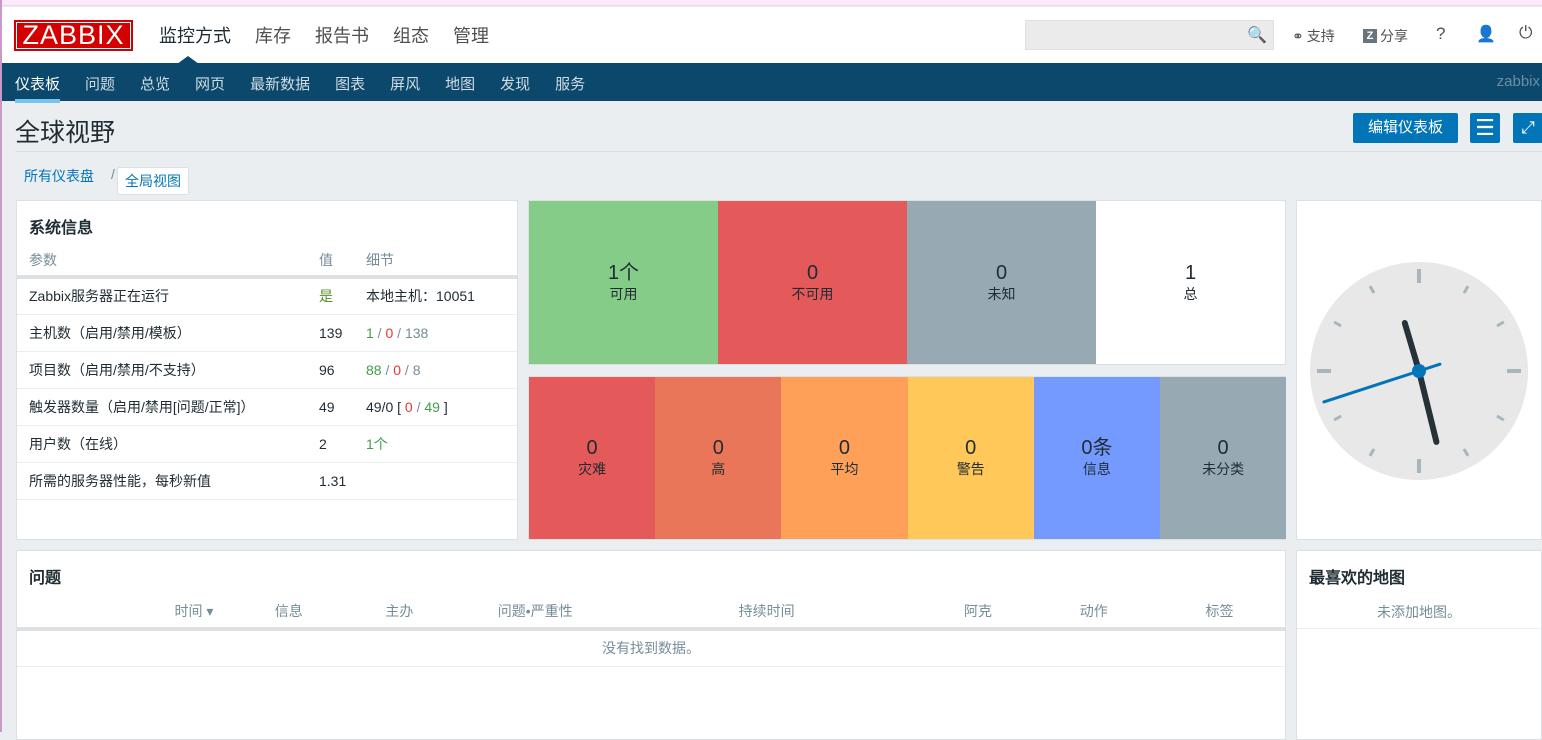 The width and height of the screenshot is (1542, 740). I want to click on detail-part: 49, so click(432, 406).